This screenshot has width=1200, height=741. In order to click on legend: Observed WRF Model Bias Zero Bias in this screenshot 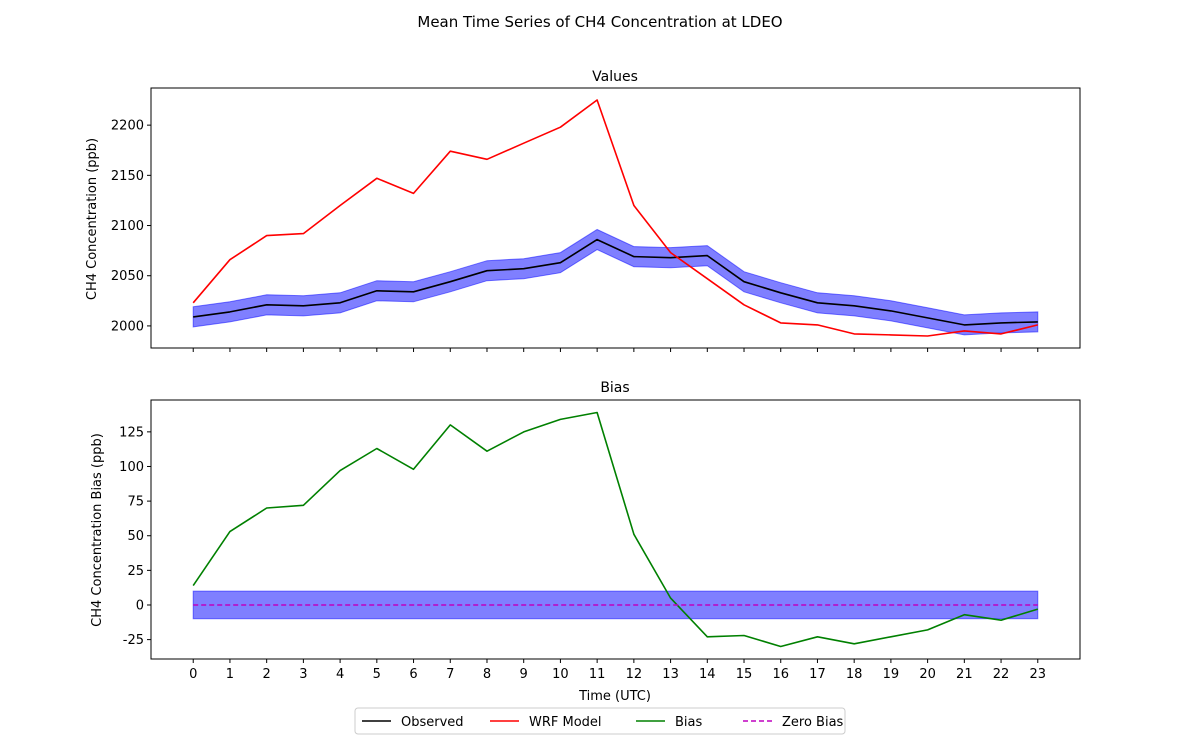, I will do `click(600, 721)`.